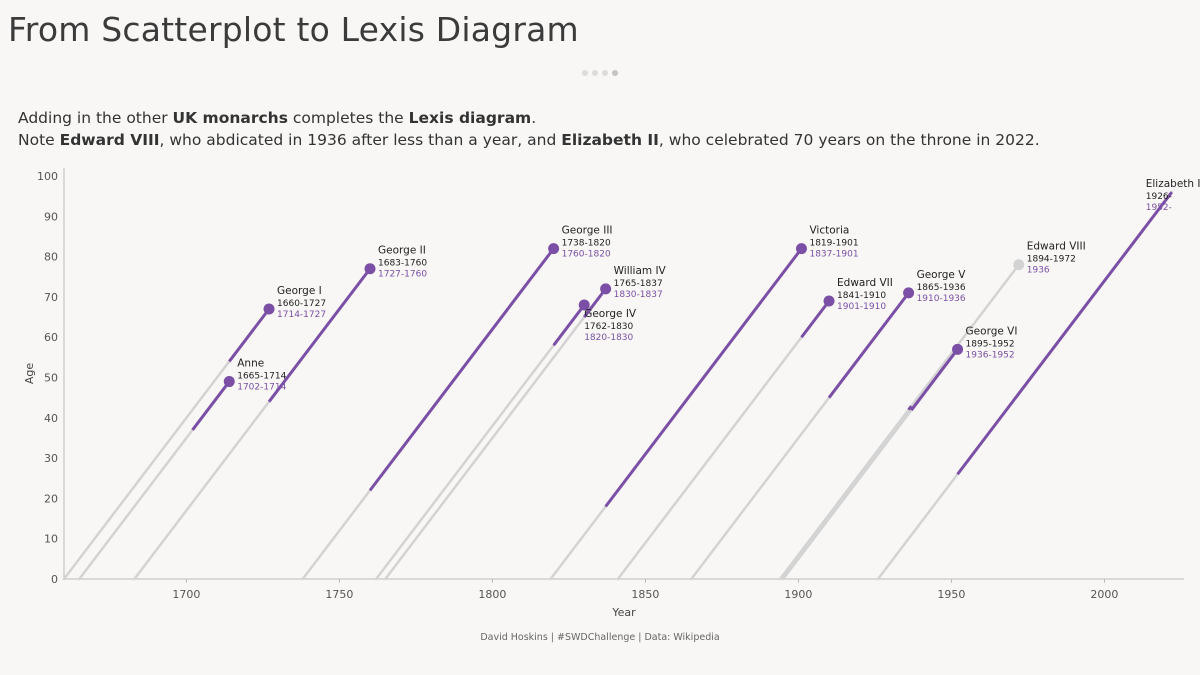 Image resolution: width=1200 pixels, height=675 pixels. I want to click on reign-label: 1952-, so click(1159, 208).